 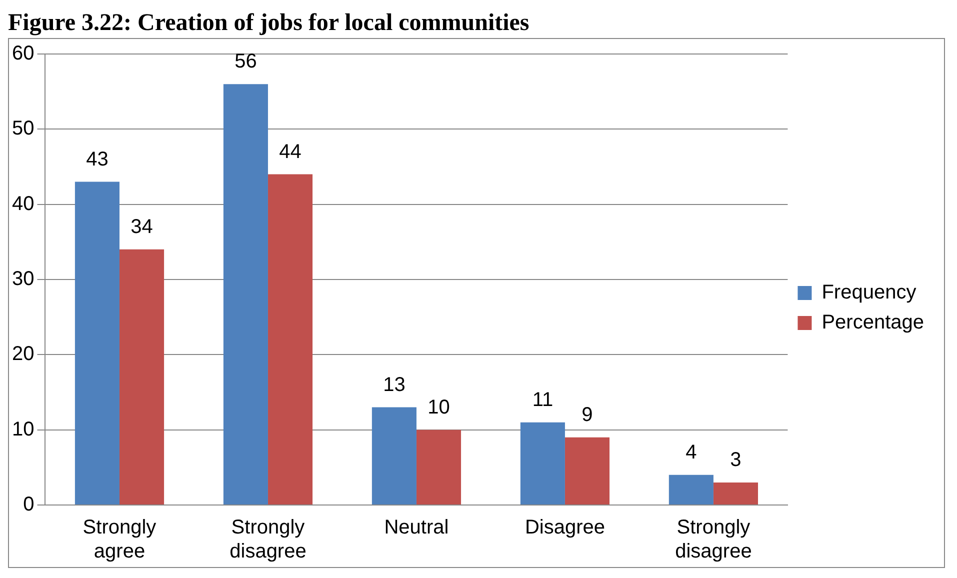 What do you see at coordinates (23, 129) in the screenshot?
I see `y-tick-label: 50` at bounding box center [23, 129].